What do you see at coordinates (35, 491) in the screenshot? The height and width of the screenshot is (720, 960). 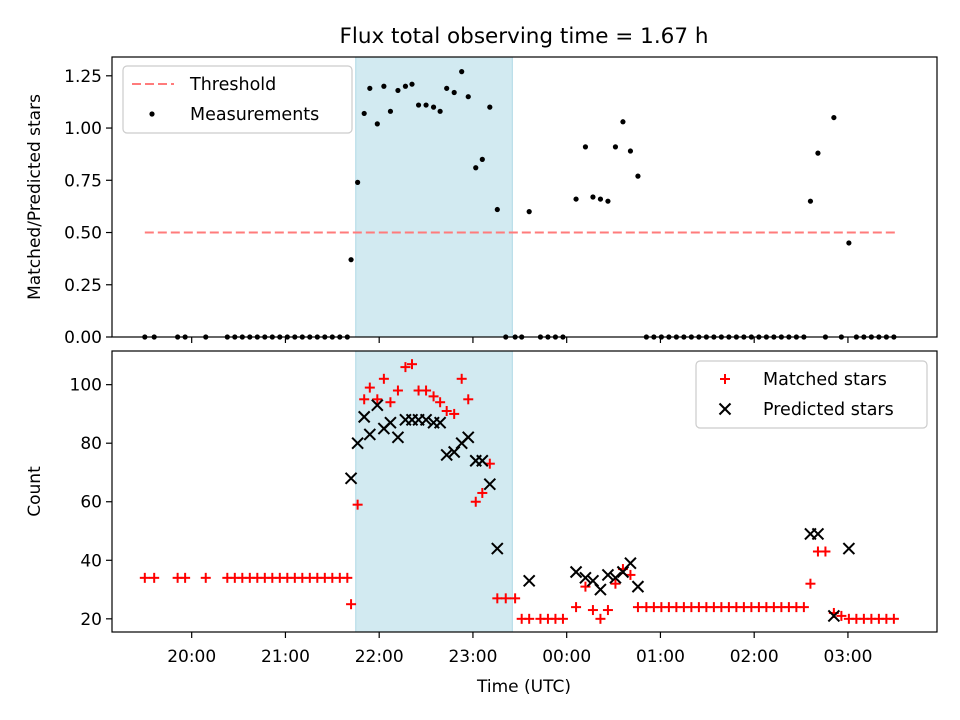 I see `bottom-y-axis-label: Count` at bounding box center [35, 491].